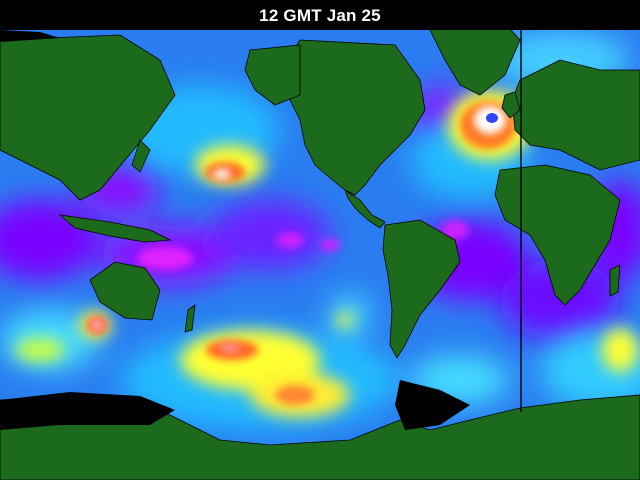 This screenshot has height=480, width=640. What do you see at coordinates (492, 118) in the screenshot?
I see `storm-eye-atlantic` at bounding box center [492, 118].